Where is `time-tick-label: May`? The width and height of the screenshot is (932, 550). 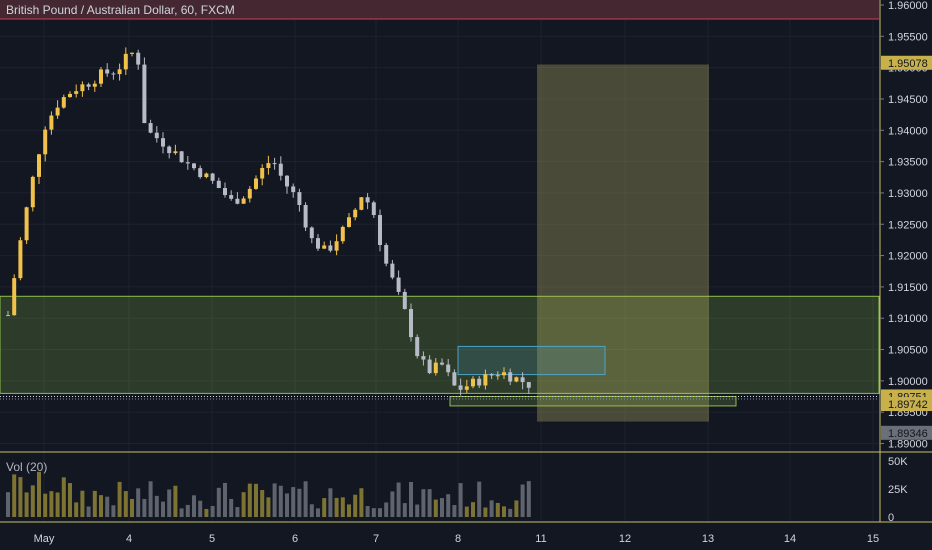
time-tick-label: May is located at coordinates (44, 539).